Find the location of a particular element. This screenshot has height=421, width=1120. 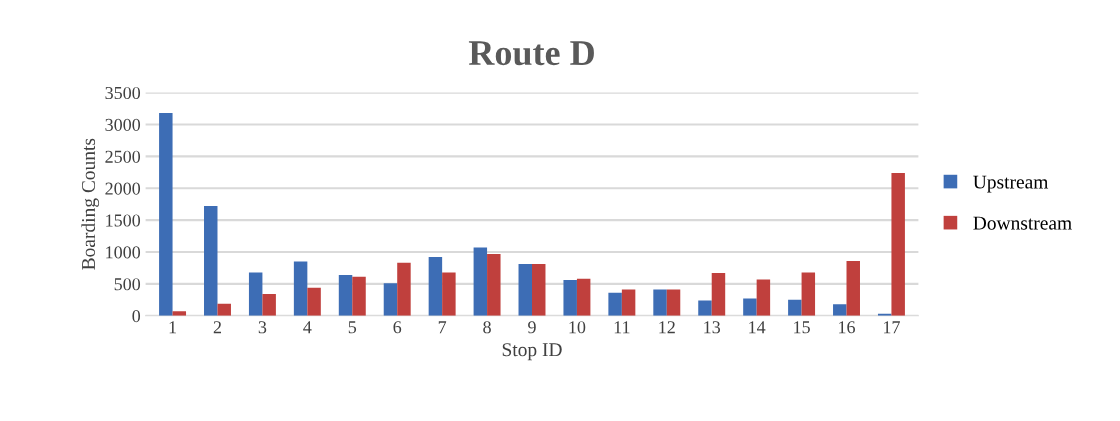

legend-label: Downstream is located at coordinates (1022, 223).